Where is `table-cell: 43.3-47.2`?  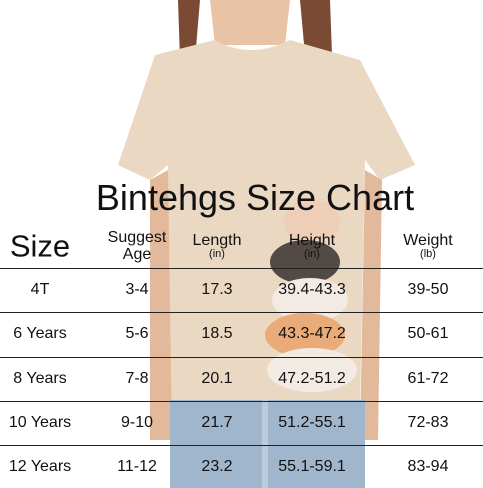
table-cell: 43.3-47.2 is located at coordinates (312, 334).